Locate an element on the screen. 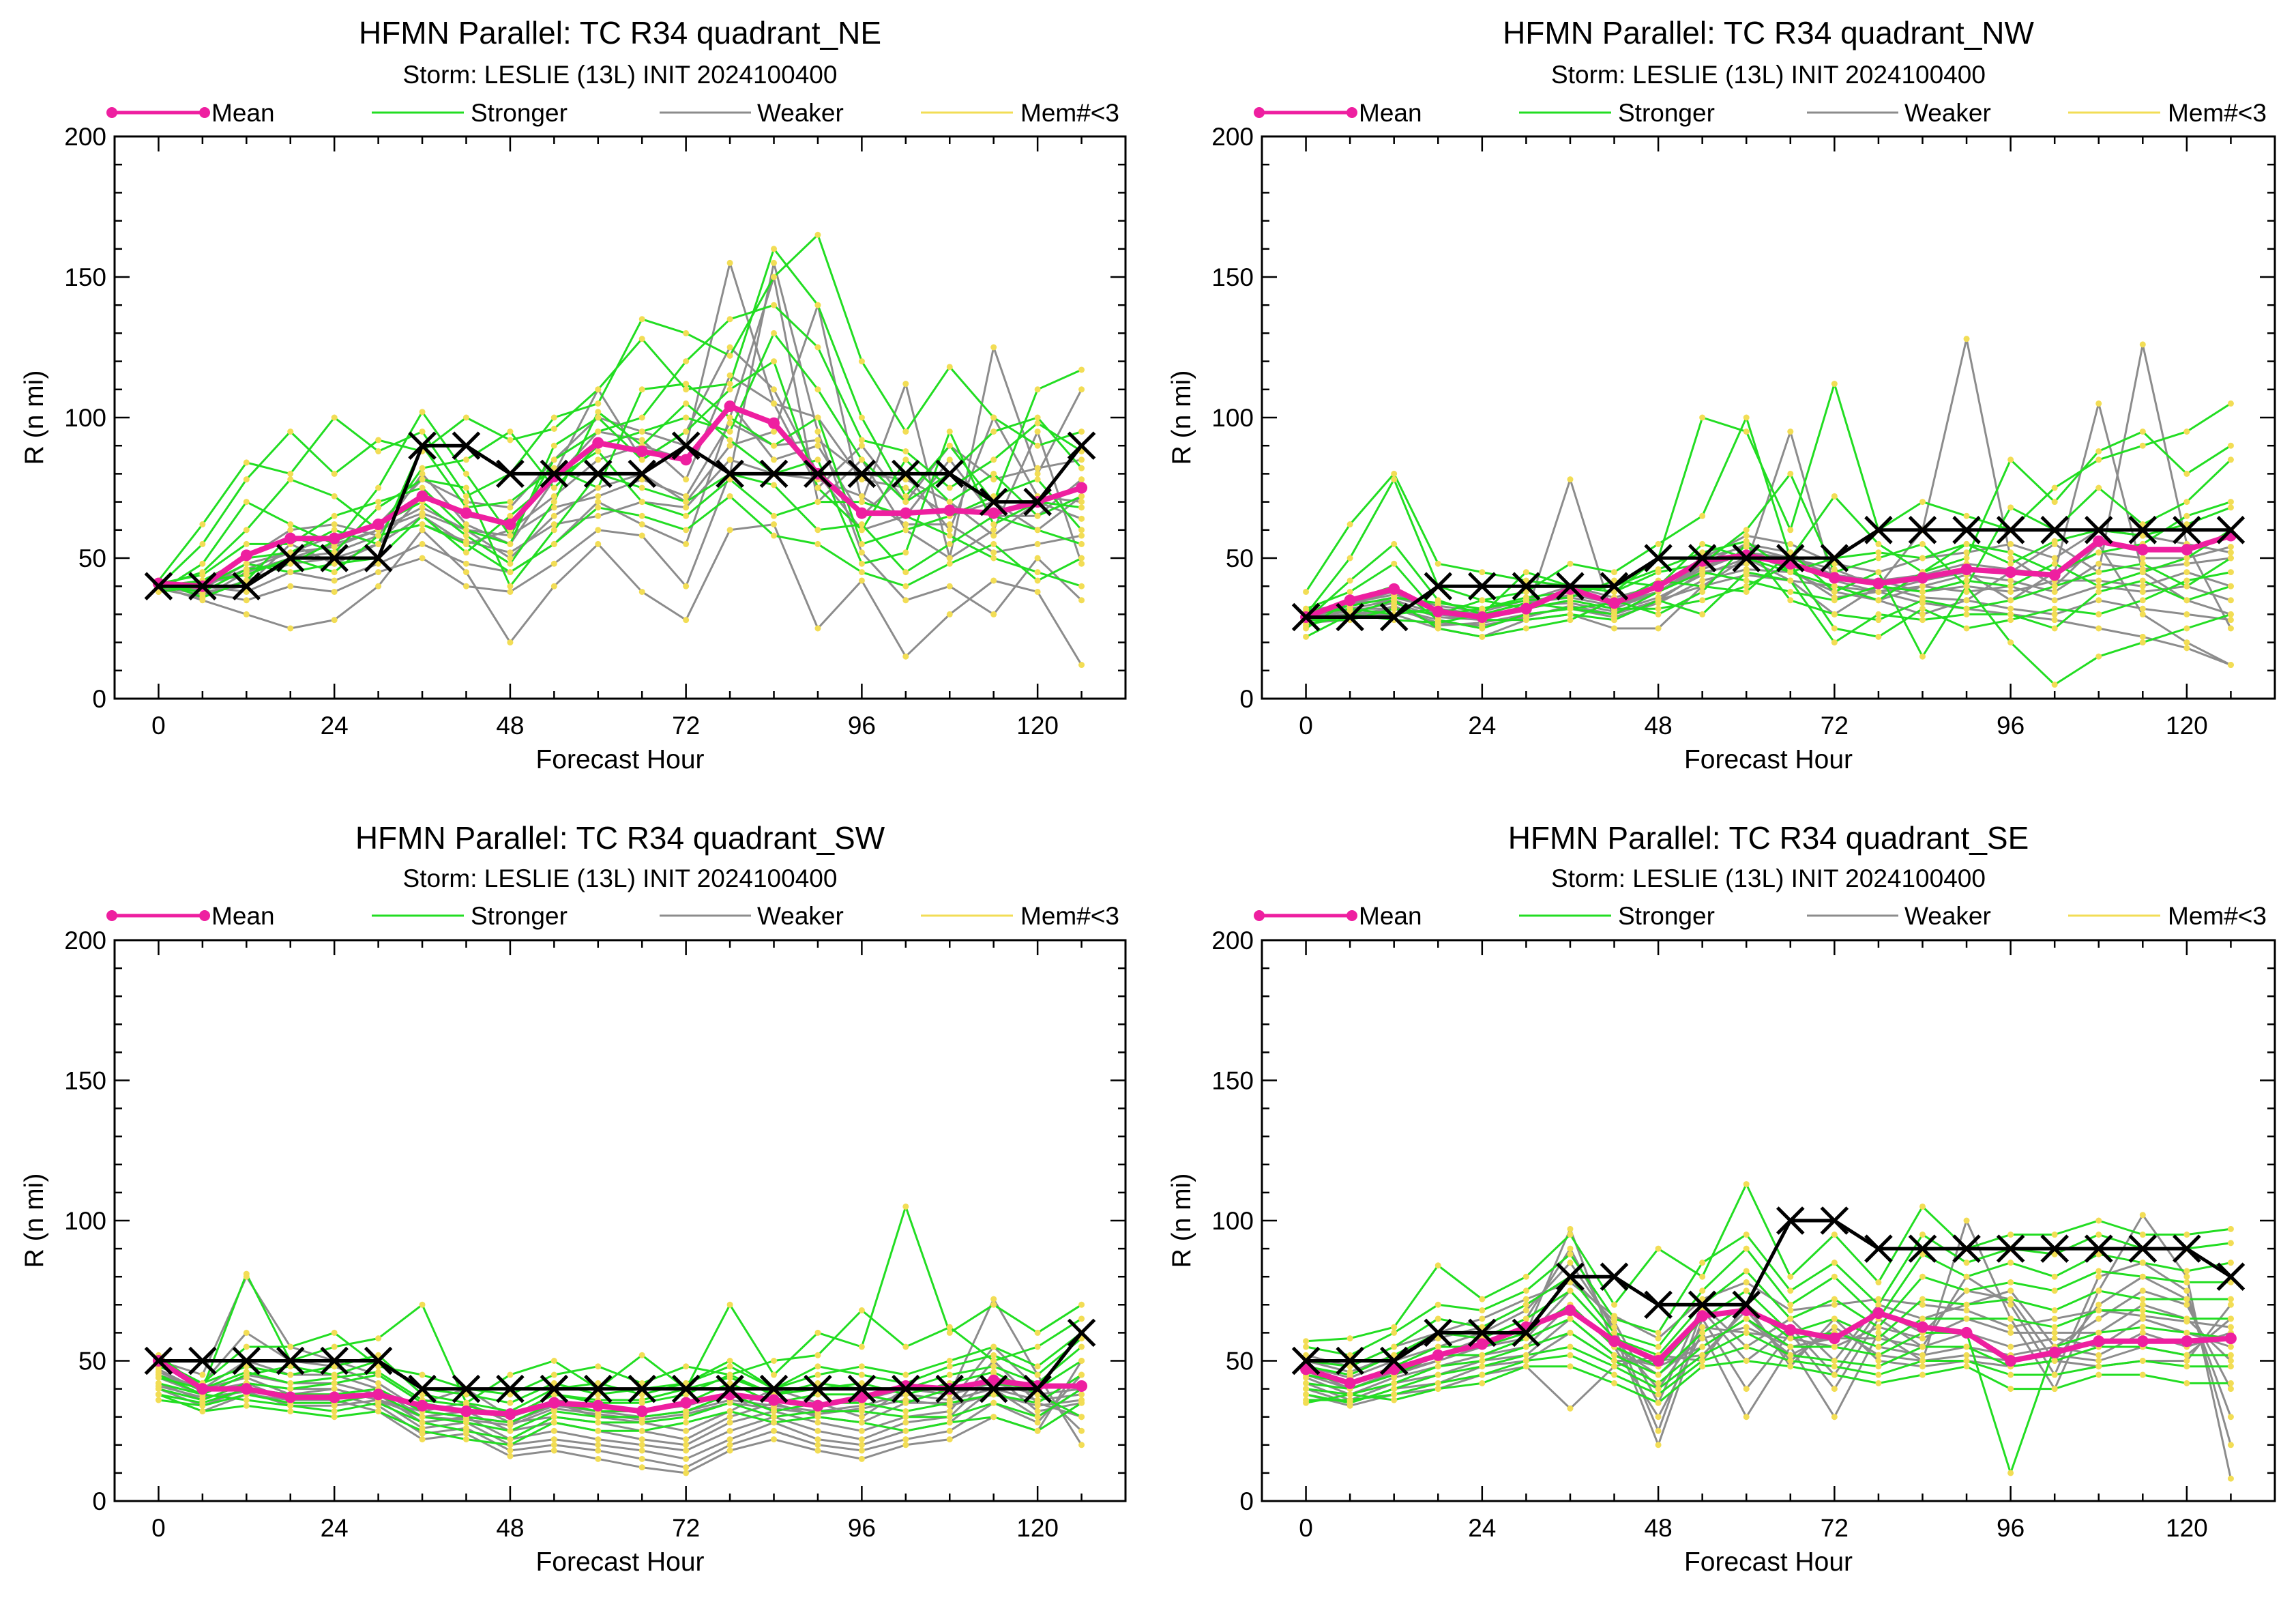  y-tick-label: 100 is located at coordinates (85, 1221).